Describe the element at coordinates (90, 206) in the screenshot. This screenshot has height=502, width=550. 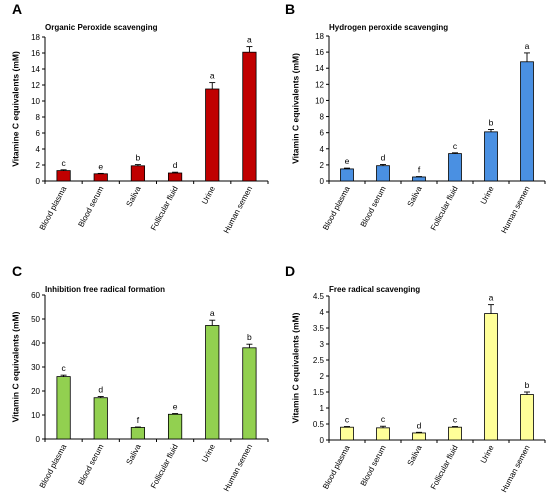
I see `panel-a-category-label: Blood serum` at that location.